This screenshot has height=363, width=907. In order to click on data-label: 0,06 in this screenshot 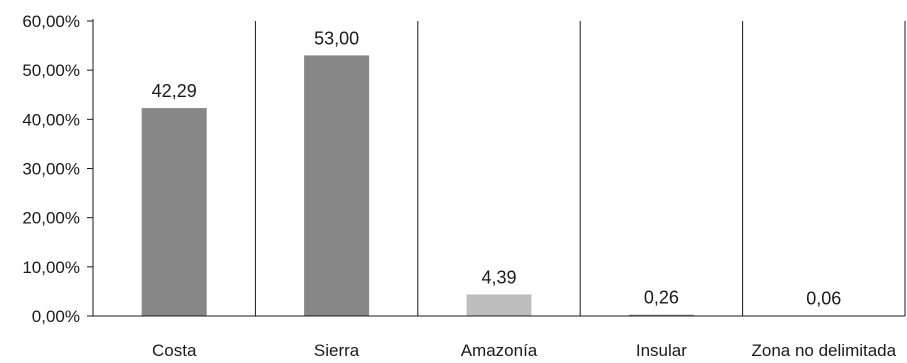, I will do `click(823, 299)`.